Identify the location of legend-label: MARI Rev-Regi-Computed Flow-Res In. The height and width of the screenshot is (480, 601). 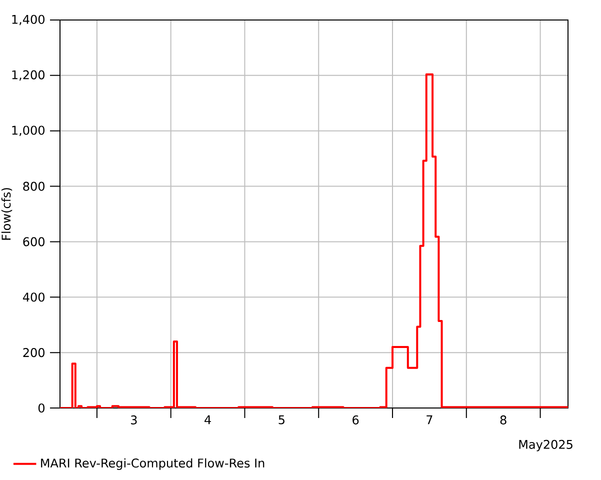
(152, 464).